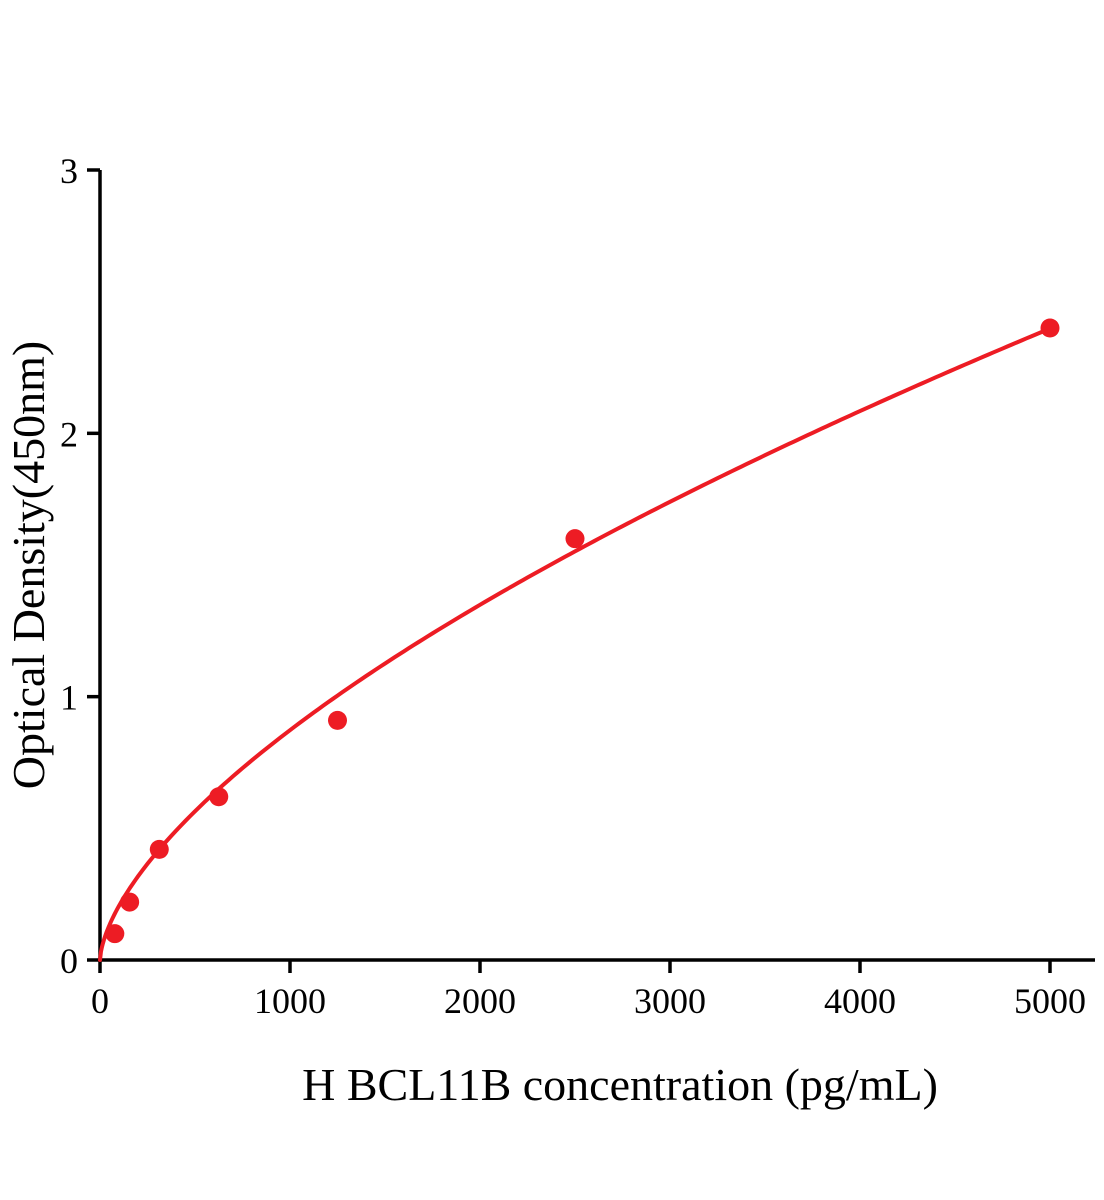 This screenshot has width=1104, height=1200. What do you see at coordinates (480, 1001) in the screenshot?
I see `x-tick-label: 2000` at bounding box center [480, 1001].